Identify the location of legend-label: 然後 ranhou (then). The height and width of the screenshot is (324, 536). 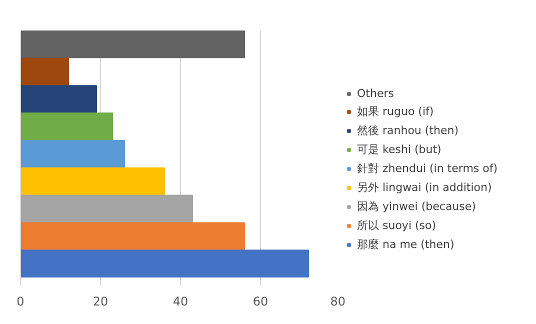
(408, 130).